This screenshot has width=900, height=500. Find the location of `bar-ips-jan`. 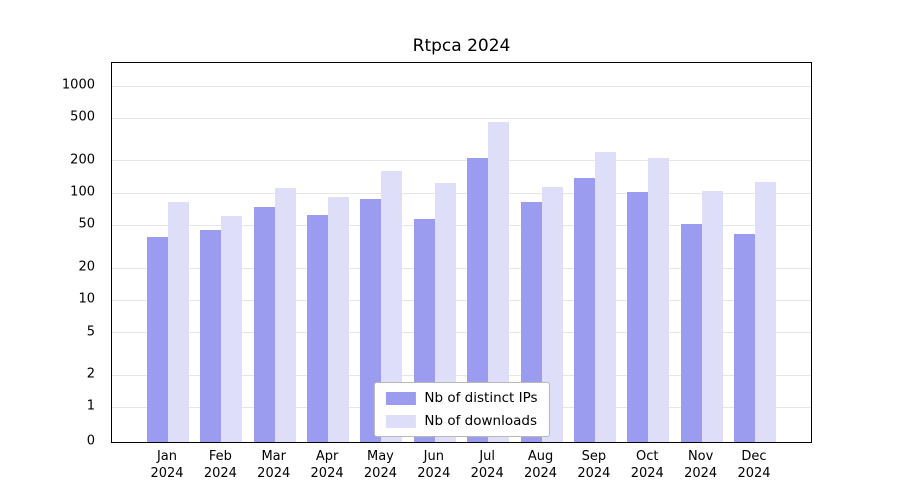

bar-ips-jan is located at coordinates (157, 339).